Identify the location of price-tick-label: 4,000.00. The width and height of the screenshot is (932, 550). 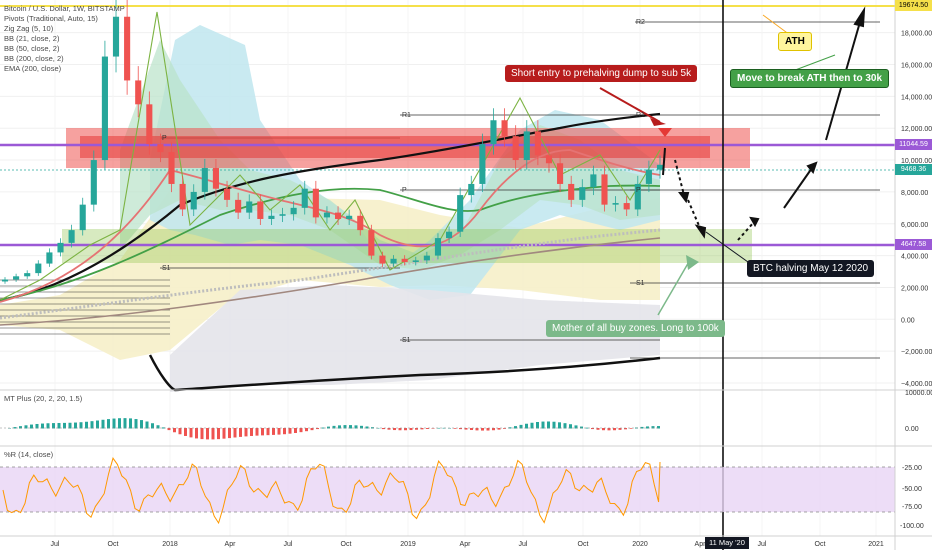
(914, 257).